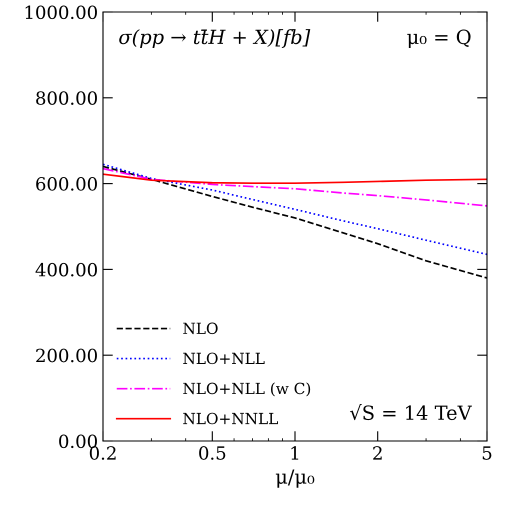 The image size is (519, 505). Describe the element at coordinates (66, 98) in the screenshot. I see `y-tick-label: 800.00` at that location.